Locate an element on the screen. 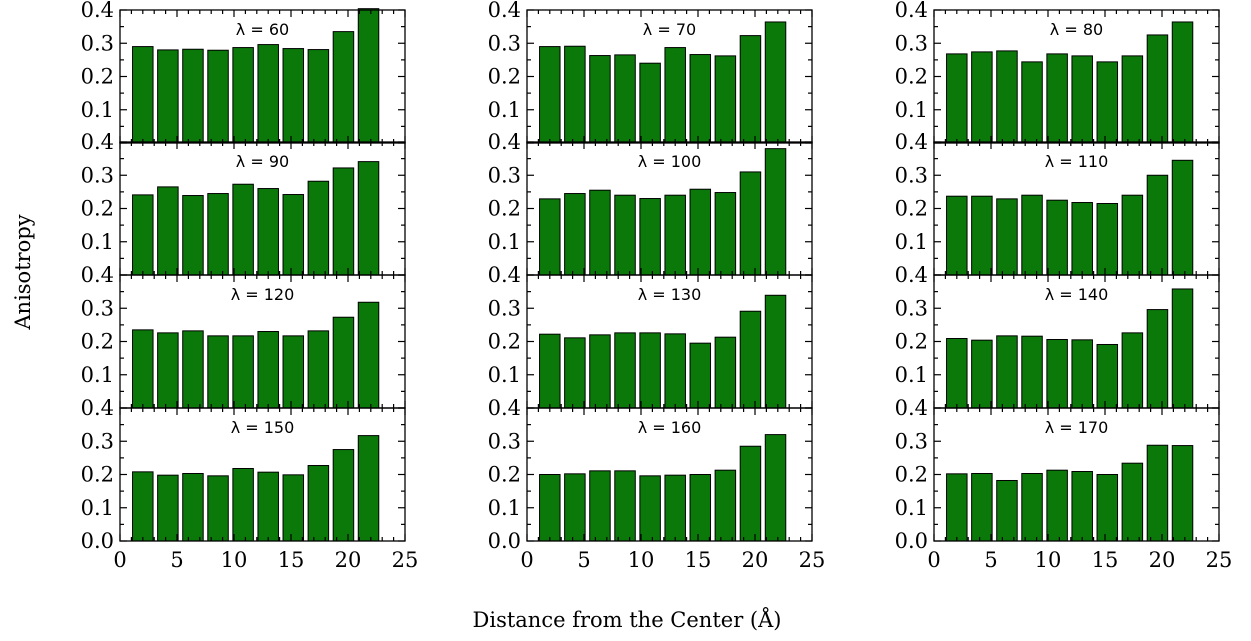 This screenshot has height=641, width=1251. panel-label: λ = 90 is located at coordinates (262, 161).